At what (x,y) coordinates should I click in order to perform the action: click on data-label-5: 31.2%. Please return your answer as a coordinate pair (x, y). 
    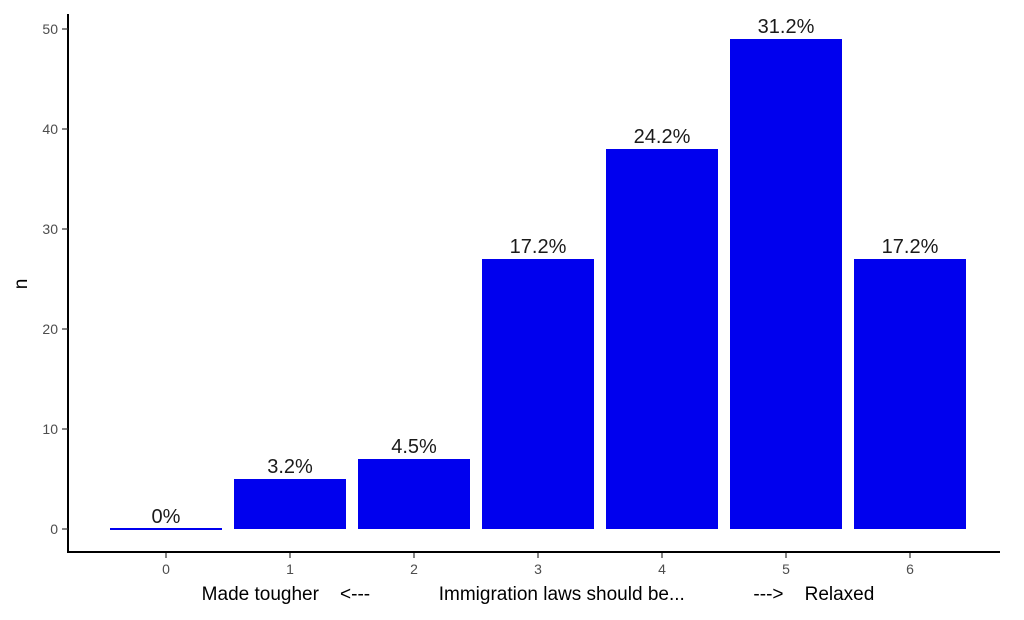
    Looking at the image, I should click on (786, 27).